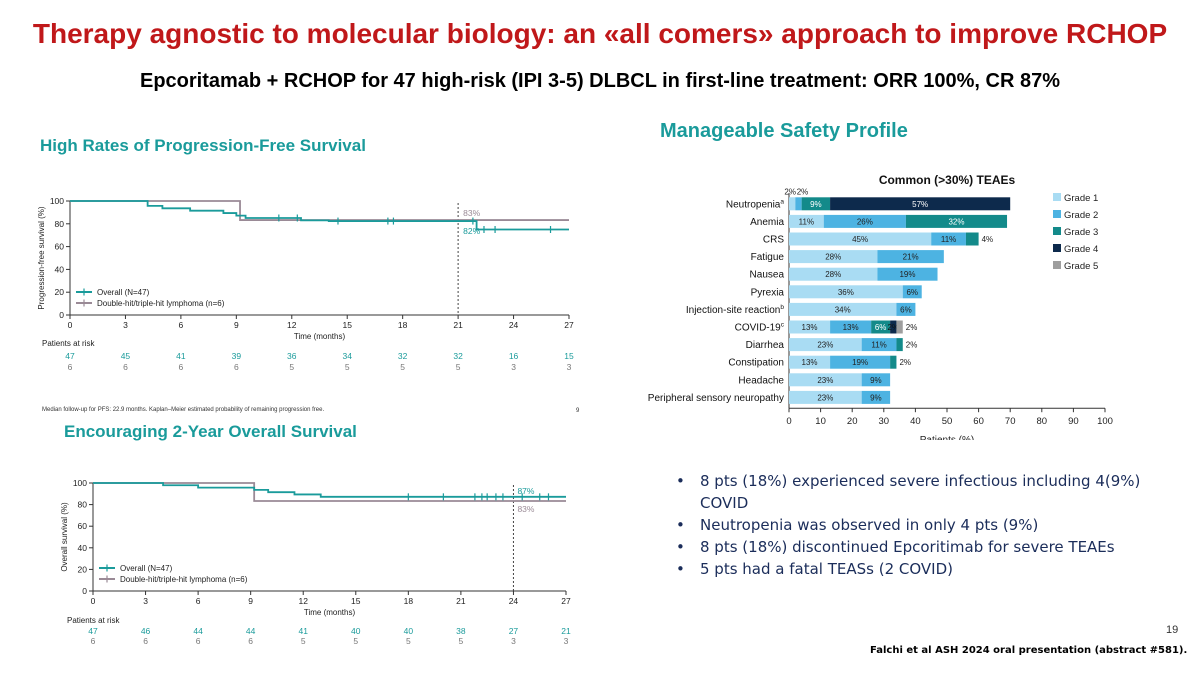  What do you see at coordinates (761, 380) in the screenshot?
I see `category-label: Headache` at bounding box center [761, 380].